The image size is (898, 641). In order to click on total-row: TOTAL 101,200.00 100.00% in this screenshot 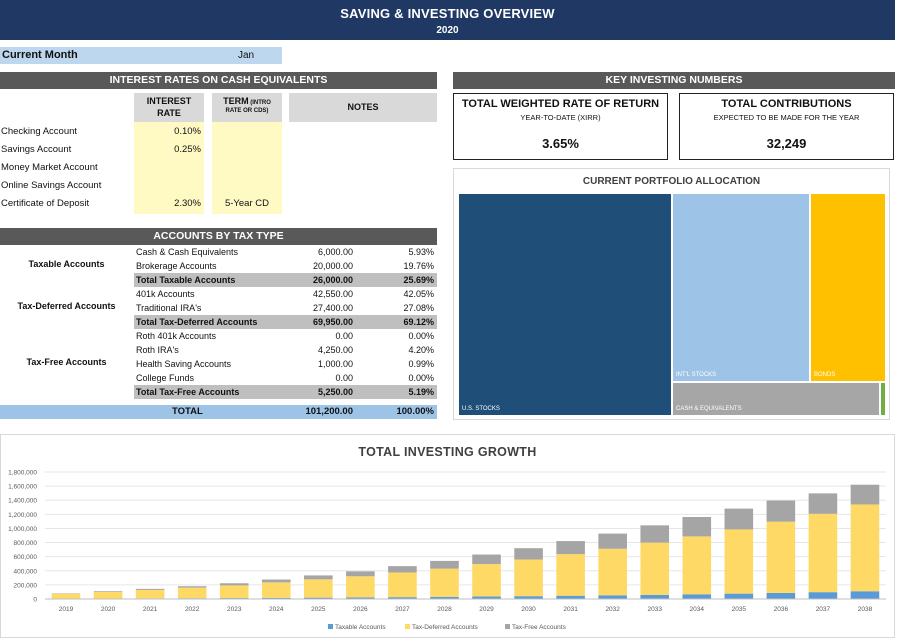, I will do `click(218, 412)`.